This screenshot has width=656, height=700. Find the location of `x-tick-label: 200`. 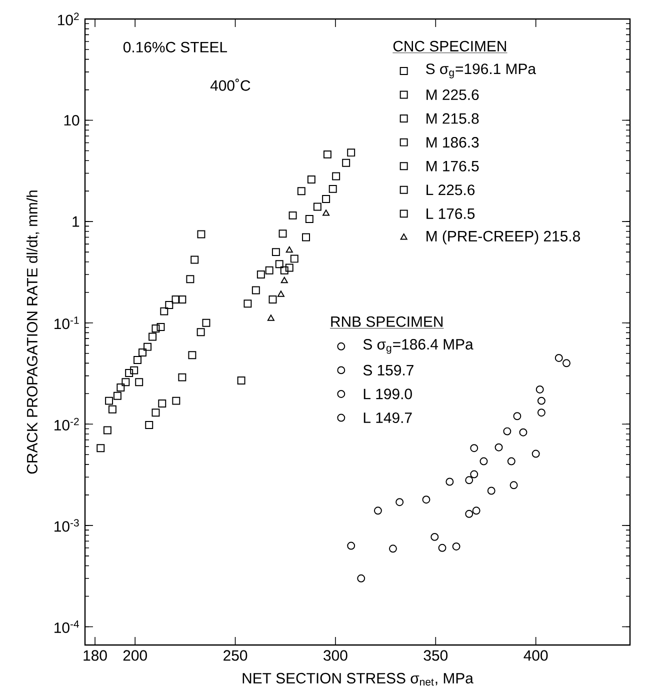

x-tick-label: 200 is located at coordinates (135, 655).